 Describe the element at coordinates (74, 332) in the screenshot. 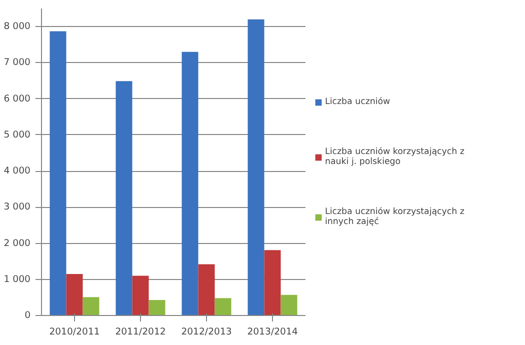

I see `x-tick-label: 2010/2011` at that location.